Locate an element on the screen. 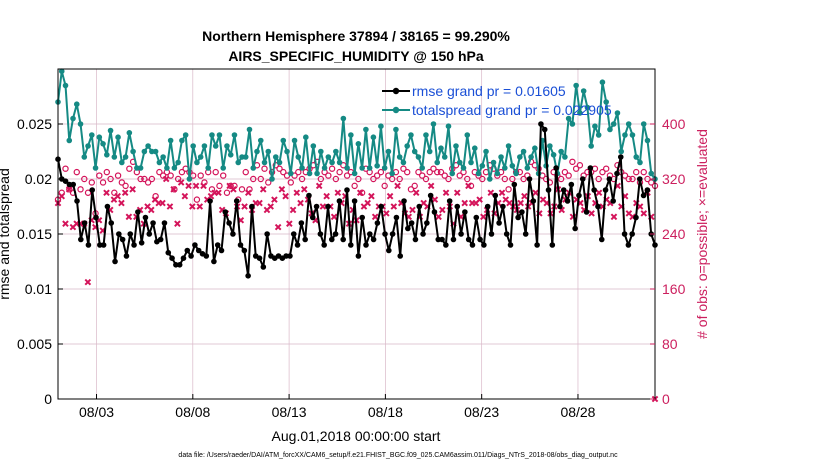  y-tick-label: 0.005 is located at coordinates (34, 344).